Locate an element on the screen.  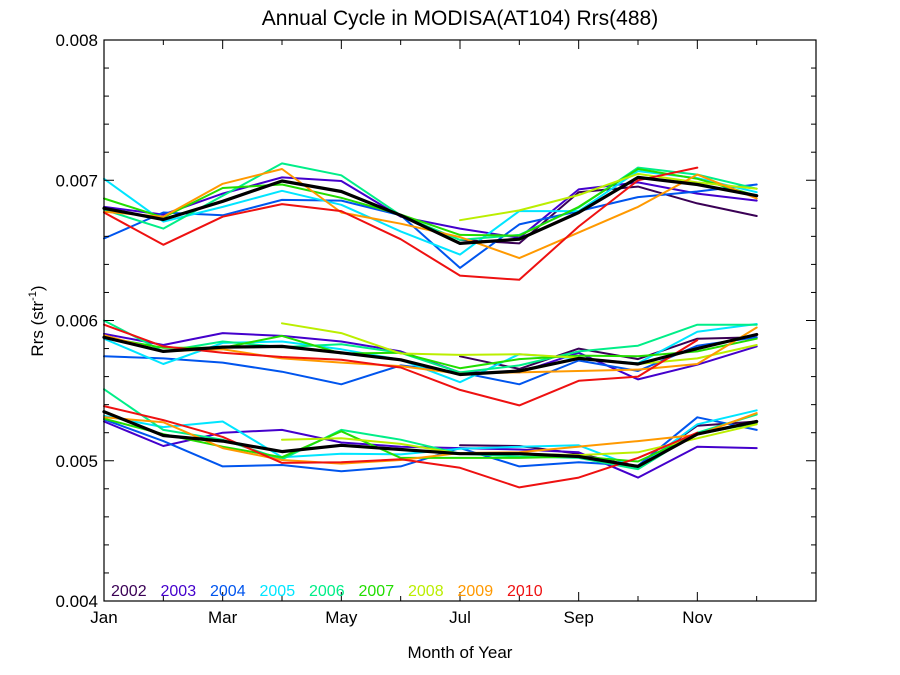
legend-item-2003: 2003 is located at coordinates (179, 591).